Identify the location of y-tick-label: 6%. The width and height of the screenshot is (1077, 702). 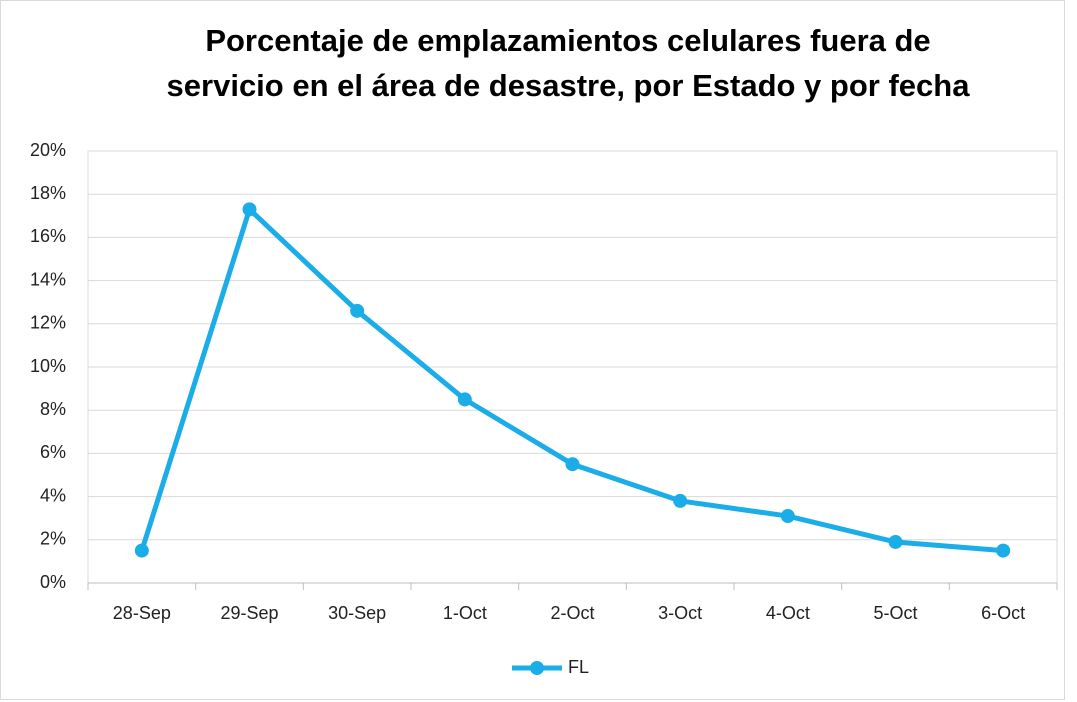
(53, 452).